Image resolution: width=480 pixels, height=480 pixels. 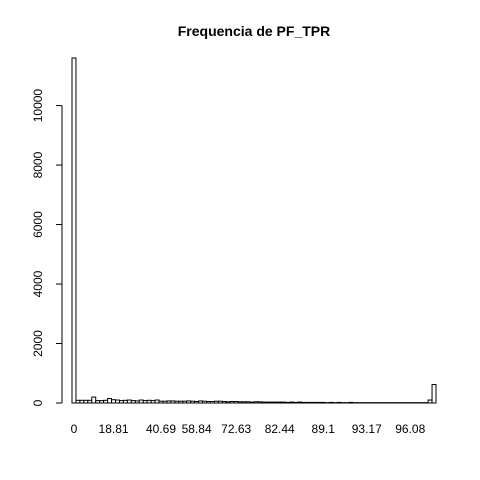 I want to click on x-tick-label: 0, so click(x=74, y=429).